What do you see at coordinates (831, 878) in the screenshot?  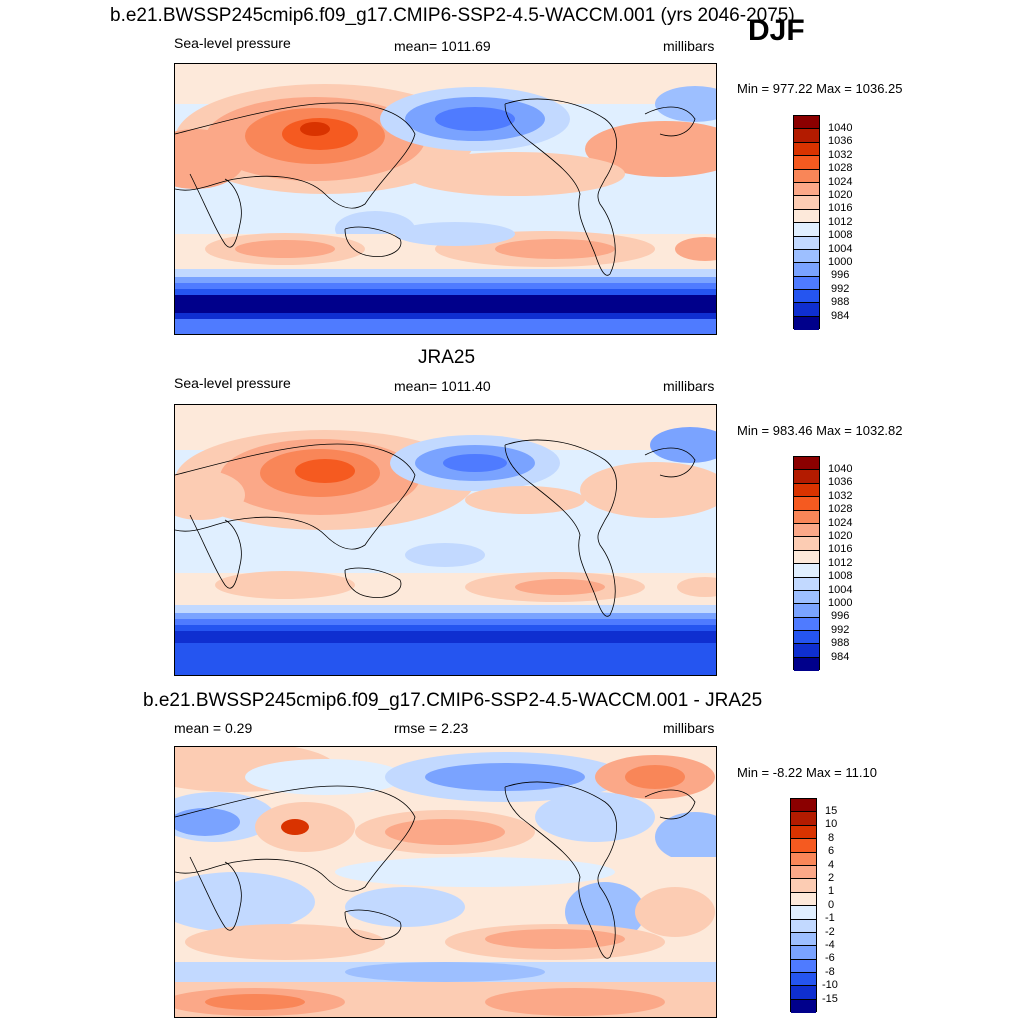 I see `panel3-colorbar-tick: 2` at bounding box center [831, 878].